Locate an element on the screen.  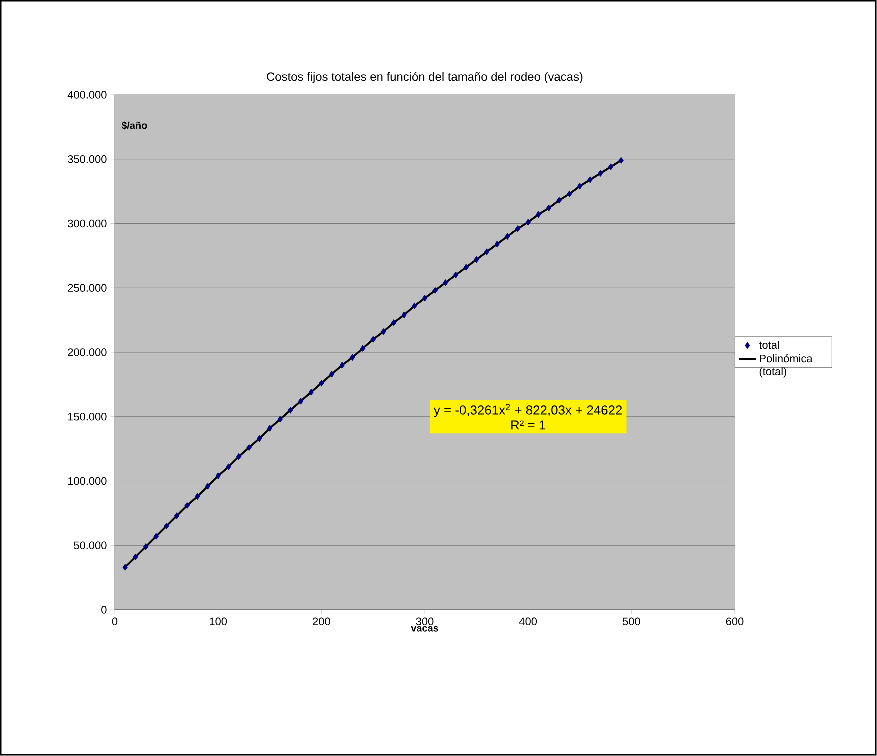
y-tick-label: 400.000 is located at coordinates (87, 95).